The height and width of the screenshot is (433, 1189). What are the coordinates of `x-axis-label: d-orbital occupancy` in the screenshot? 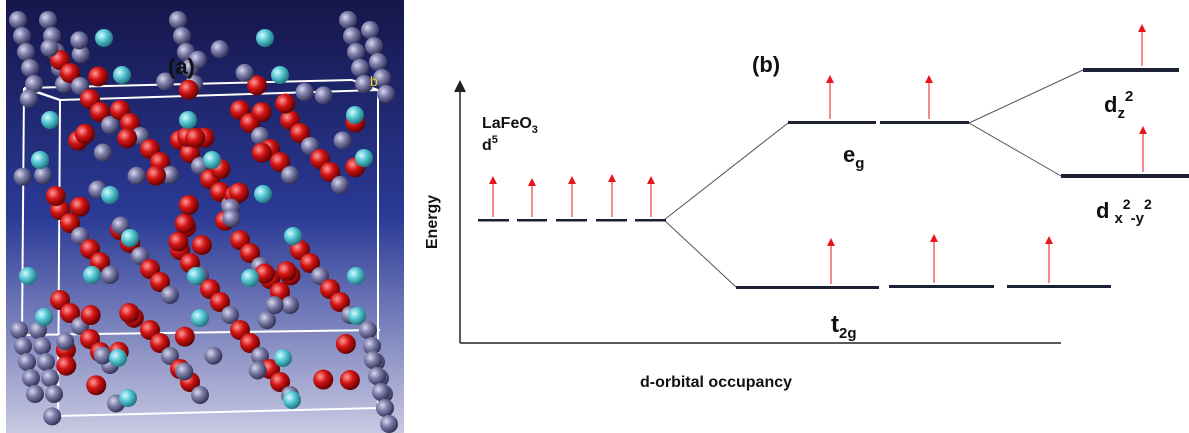 It's located at (716, 382).